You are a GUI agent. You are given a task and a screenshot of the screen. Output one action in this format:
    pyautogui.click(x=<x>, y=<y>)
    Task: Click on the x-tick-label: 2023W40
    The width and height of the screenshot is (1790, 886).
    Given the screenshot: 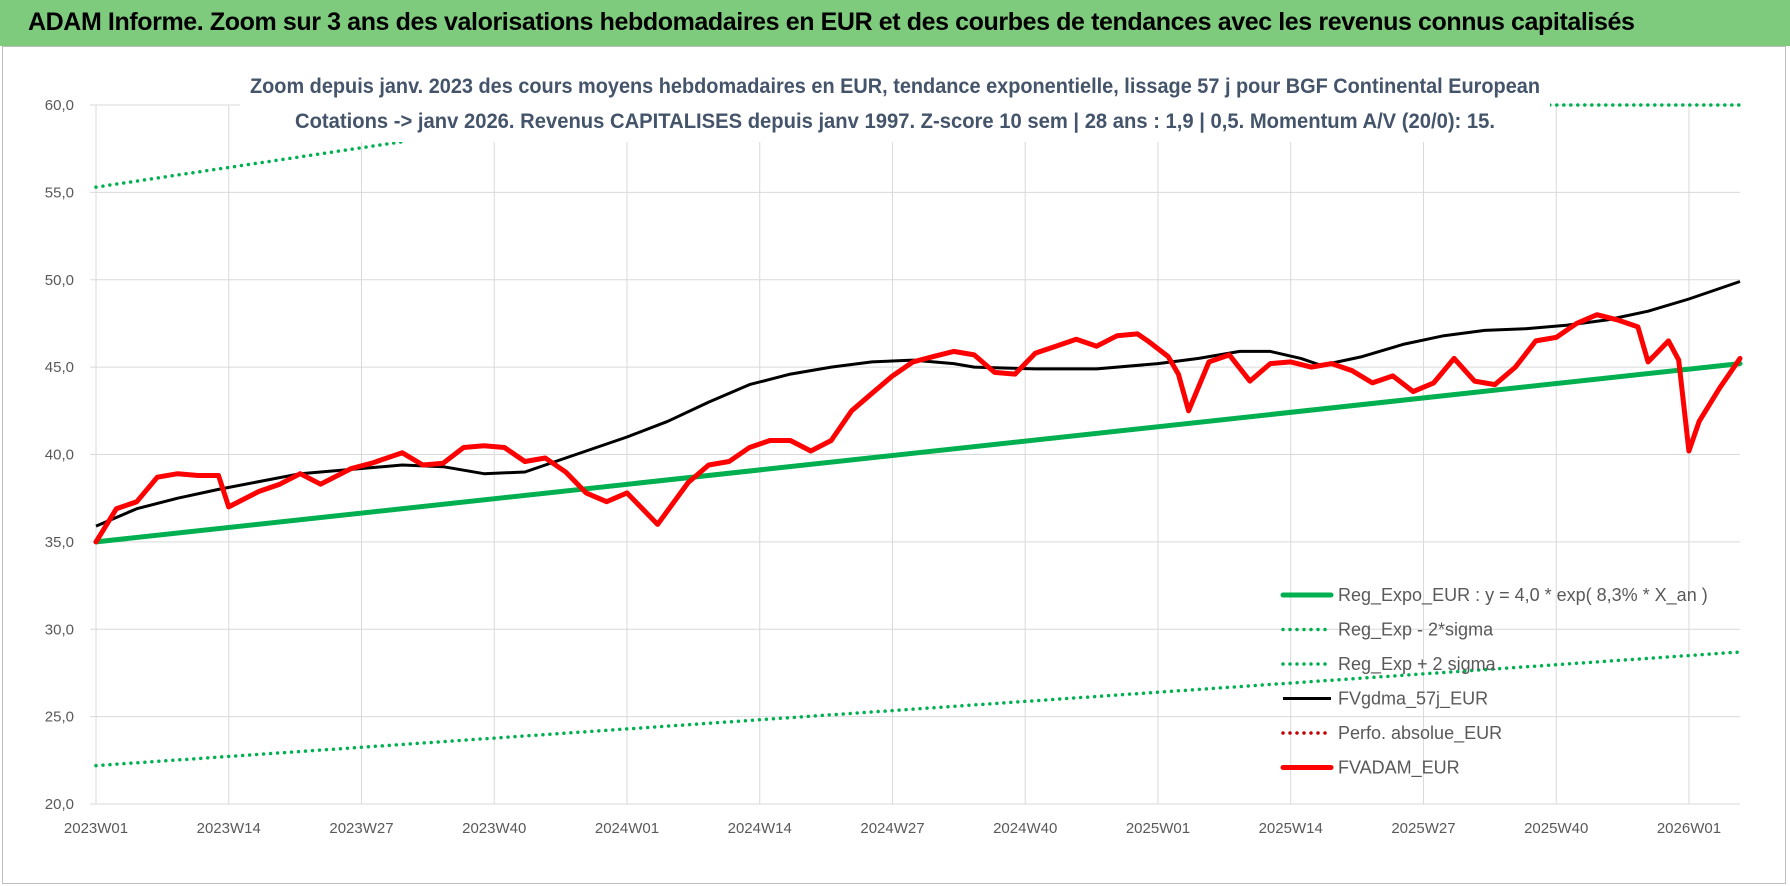 What is the action you would take?
    pyautogui.click(x=494, y=828)
    